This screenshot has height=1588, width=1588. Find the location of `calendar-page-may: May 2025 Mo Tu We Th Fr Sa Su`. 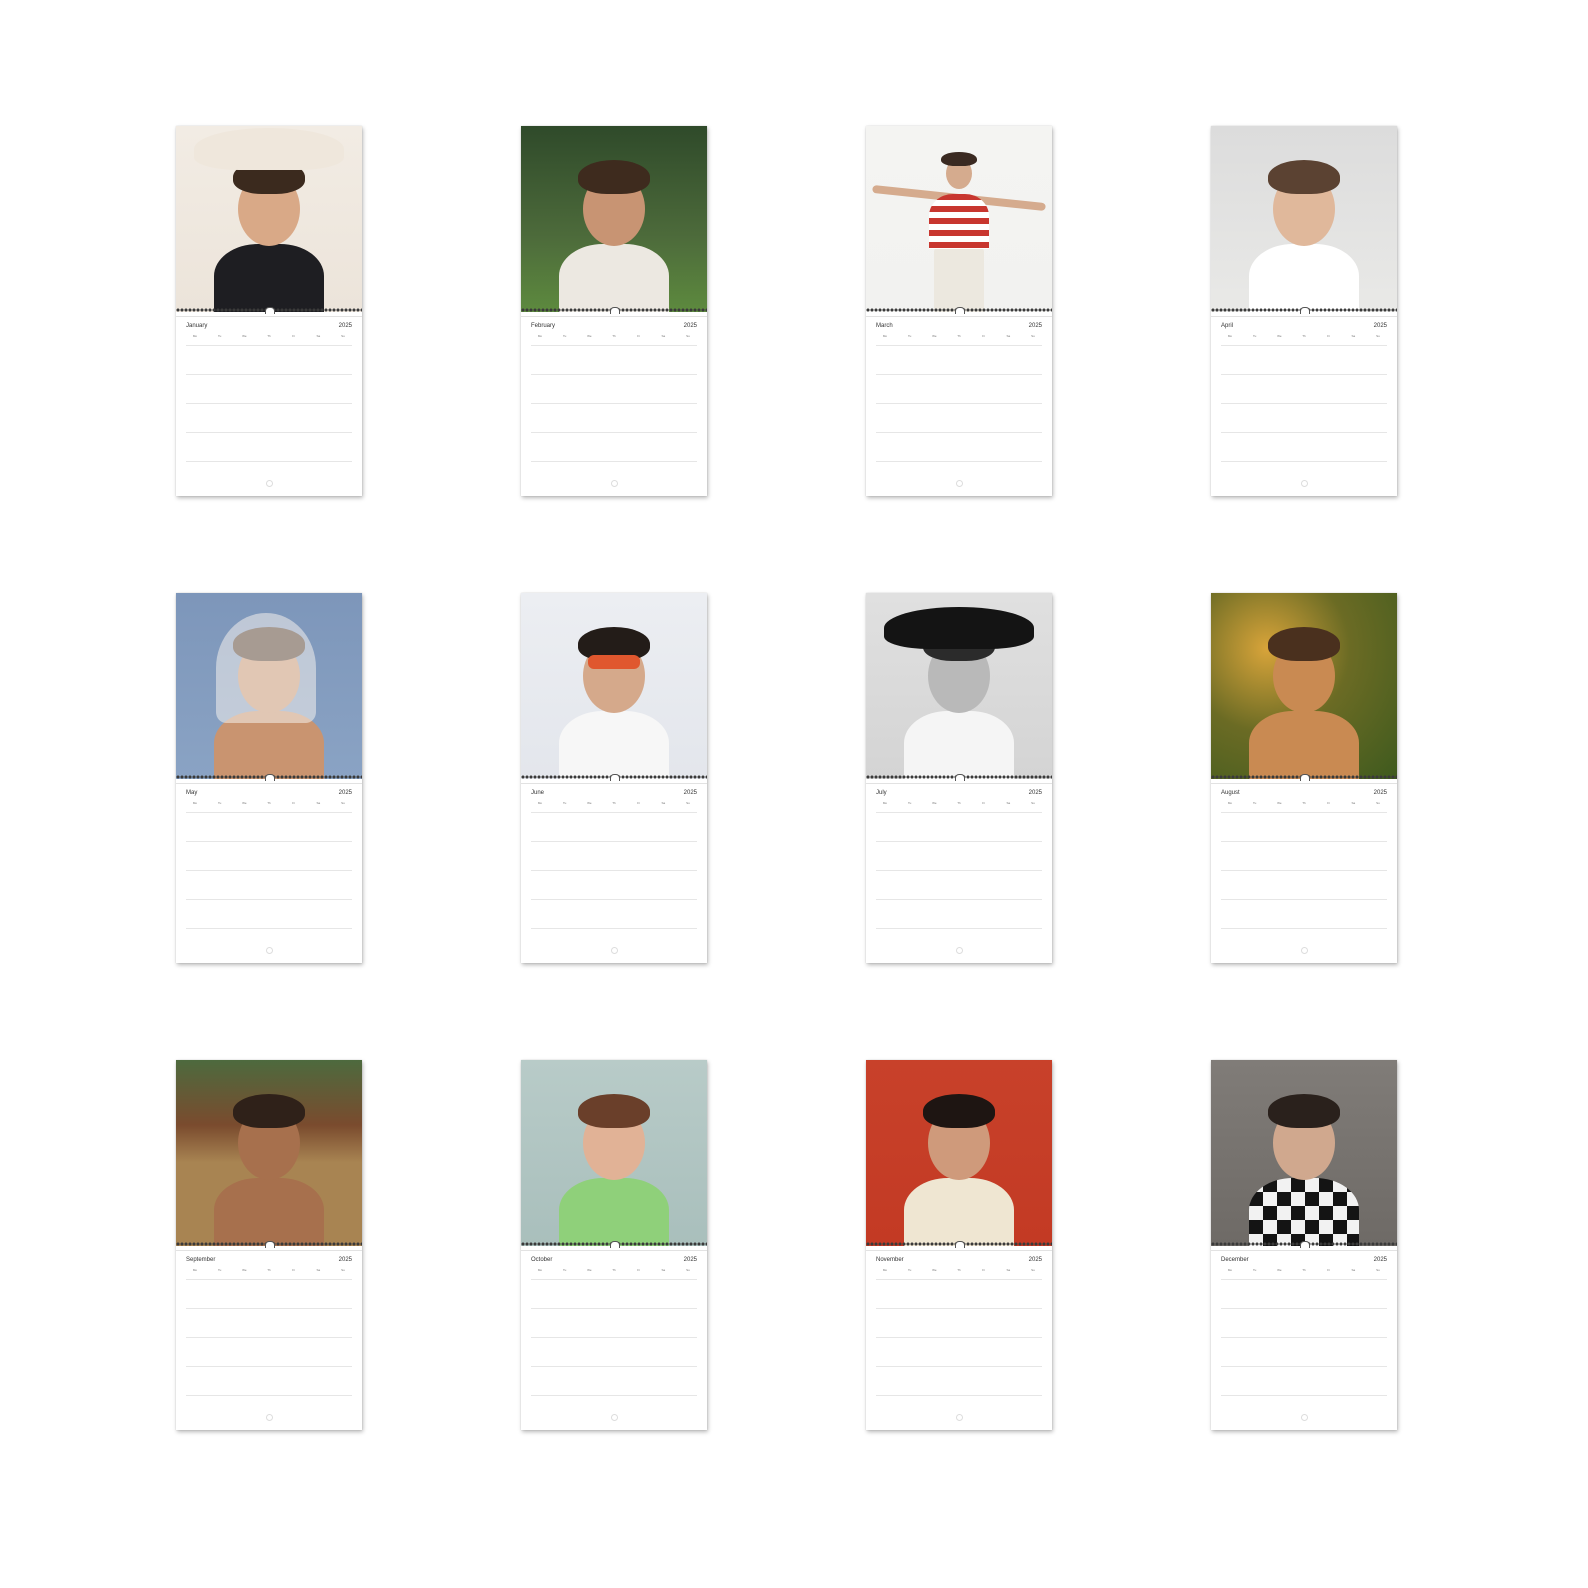

calendar-page-may: May 2025 Mo Tu We Th Fr Sa Su is located at coordinates (269, 778).